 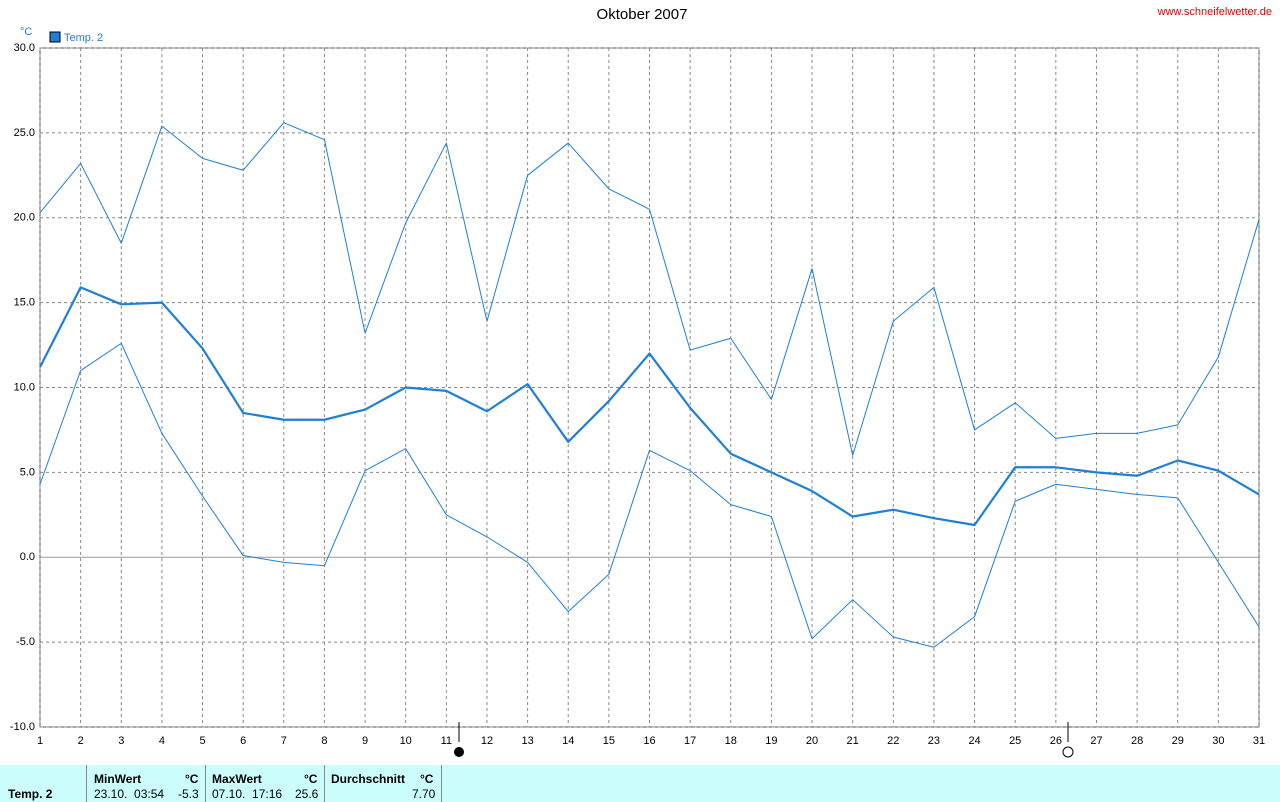 What do you see at coordinates (27, 472) in the screenshot?
I see `y-tick-label: 5.0` at bounding box center [27, 472].